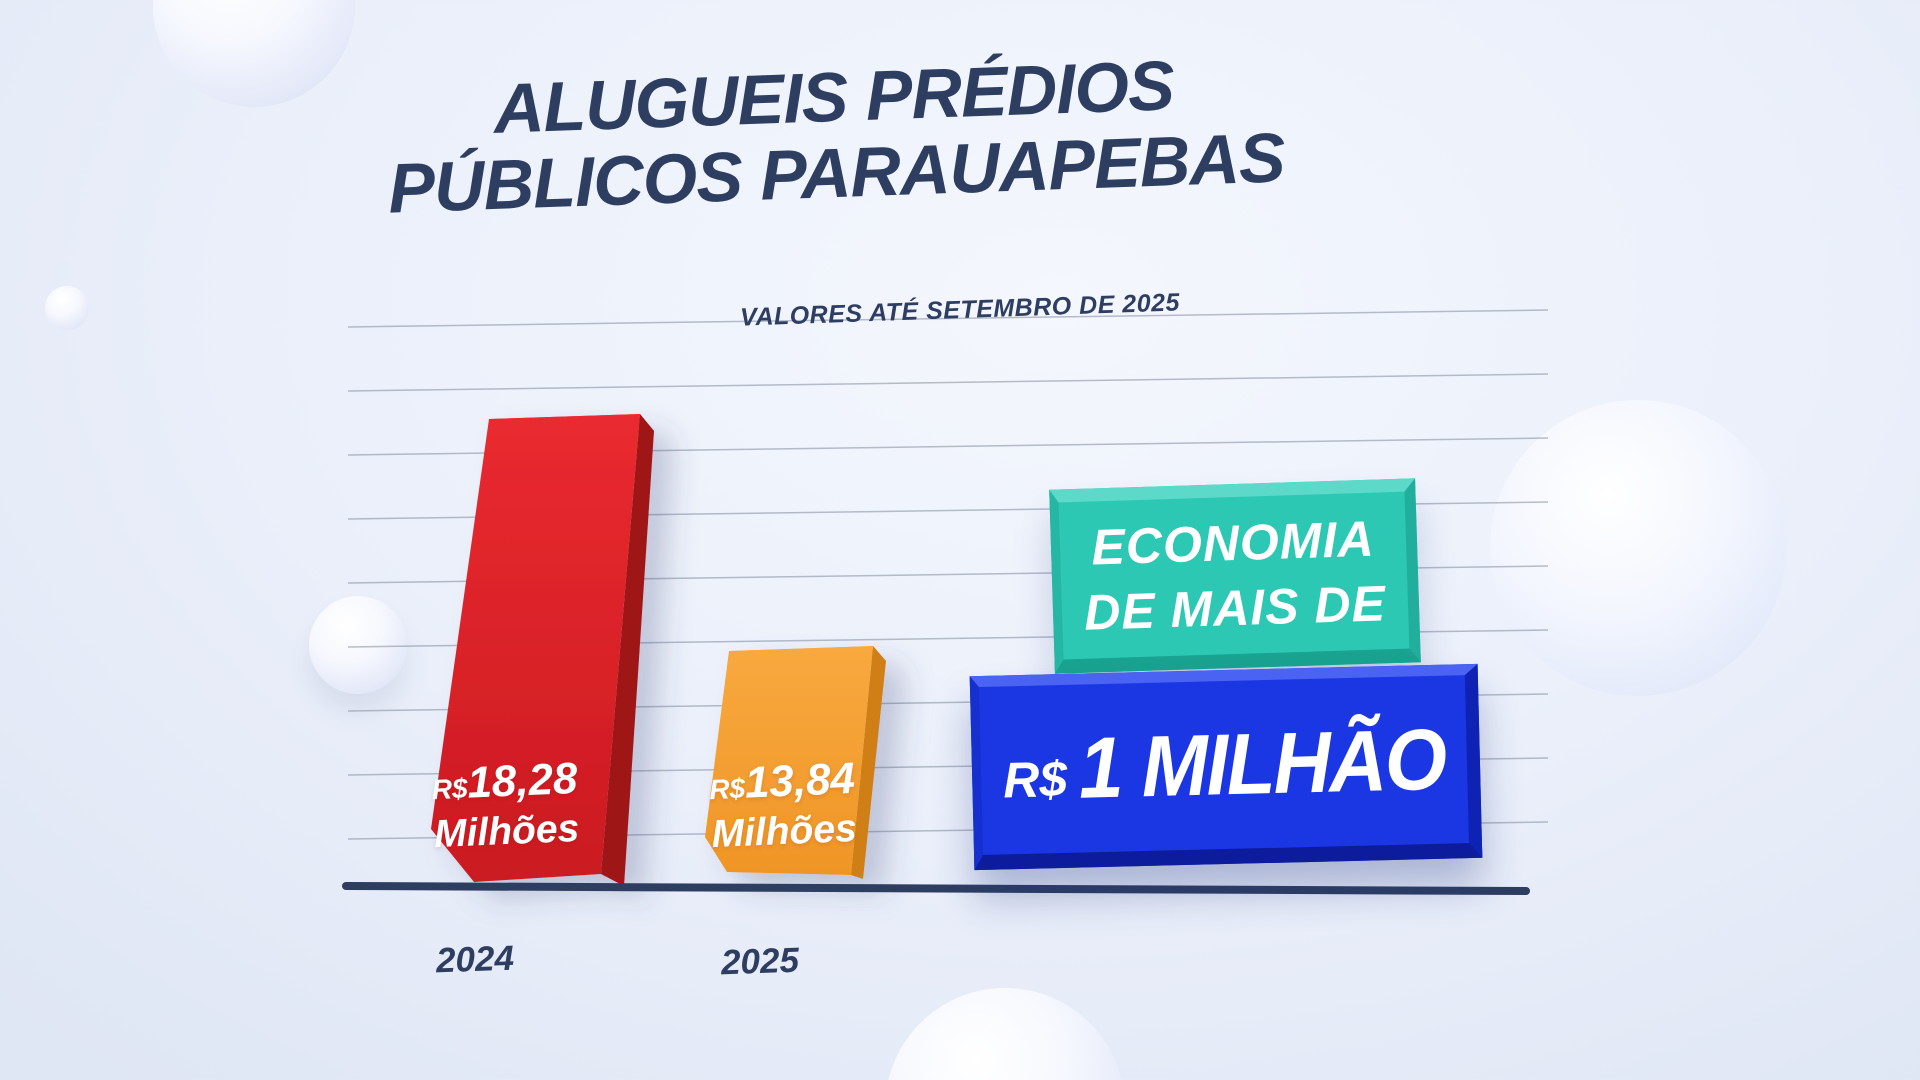  What do you see at coordinates (505, 780) in the screenshot?
I see `bar-2024-value: R$18,28` at bounding box center [505, 780].